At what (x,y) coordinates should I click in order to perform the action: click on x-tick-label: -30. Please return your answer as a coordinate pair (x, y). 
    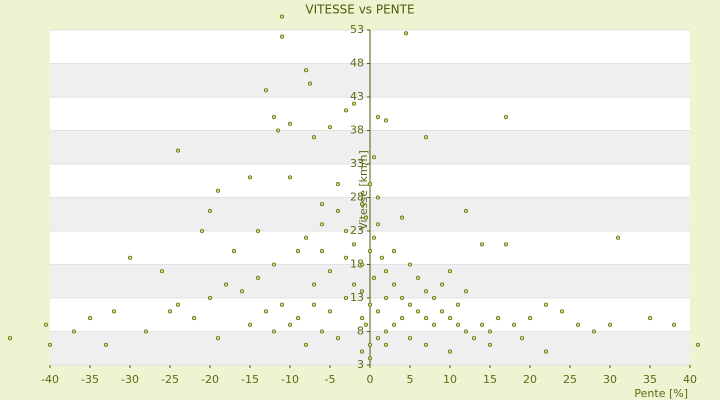
    Looking at the image, I should click on (130, 379).